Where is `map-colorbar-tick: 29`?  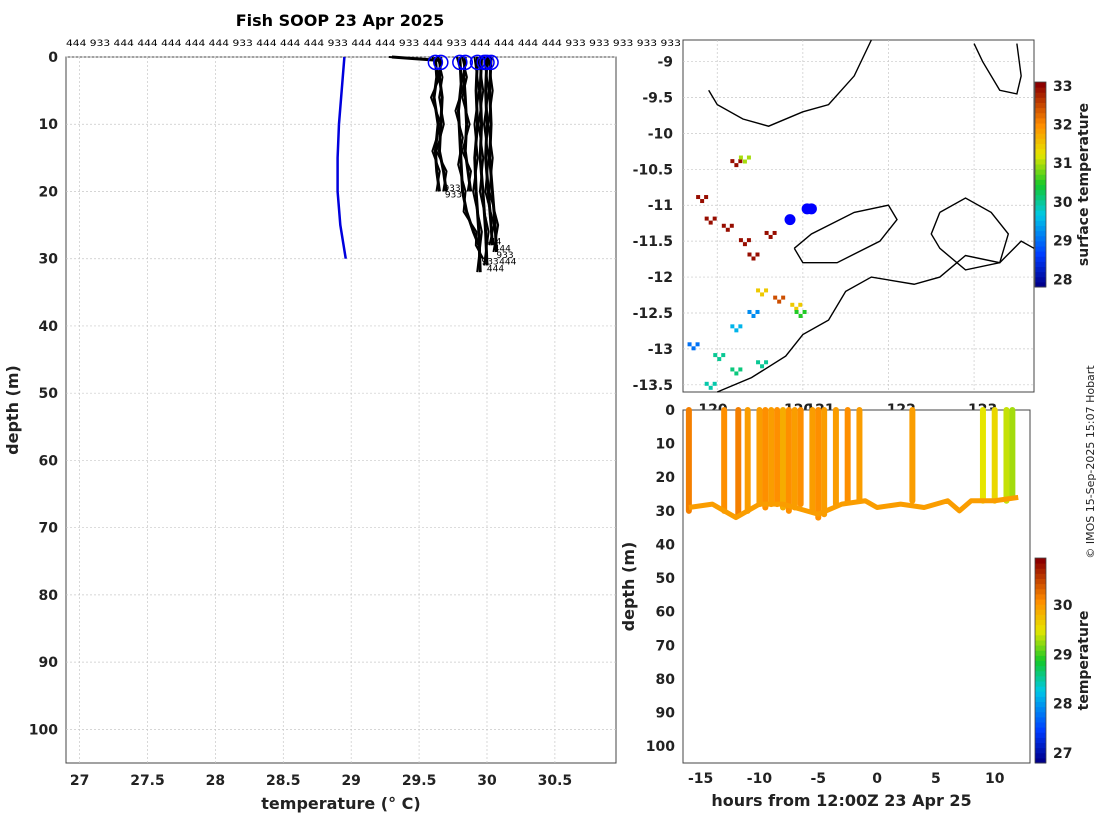 map-colorbar-tick: 29 is located at coordinates (1062, 242).